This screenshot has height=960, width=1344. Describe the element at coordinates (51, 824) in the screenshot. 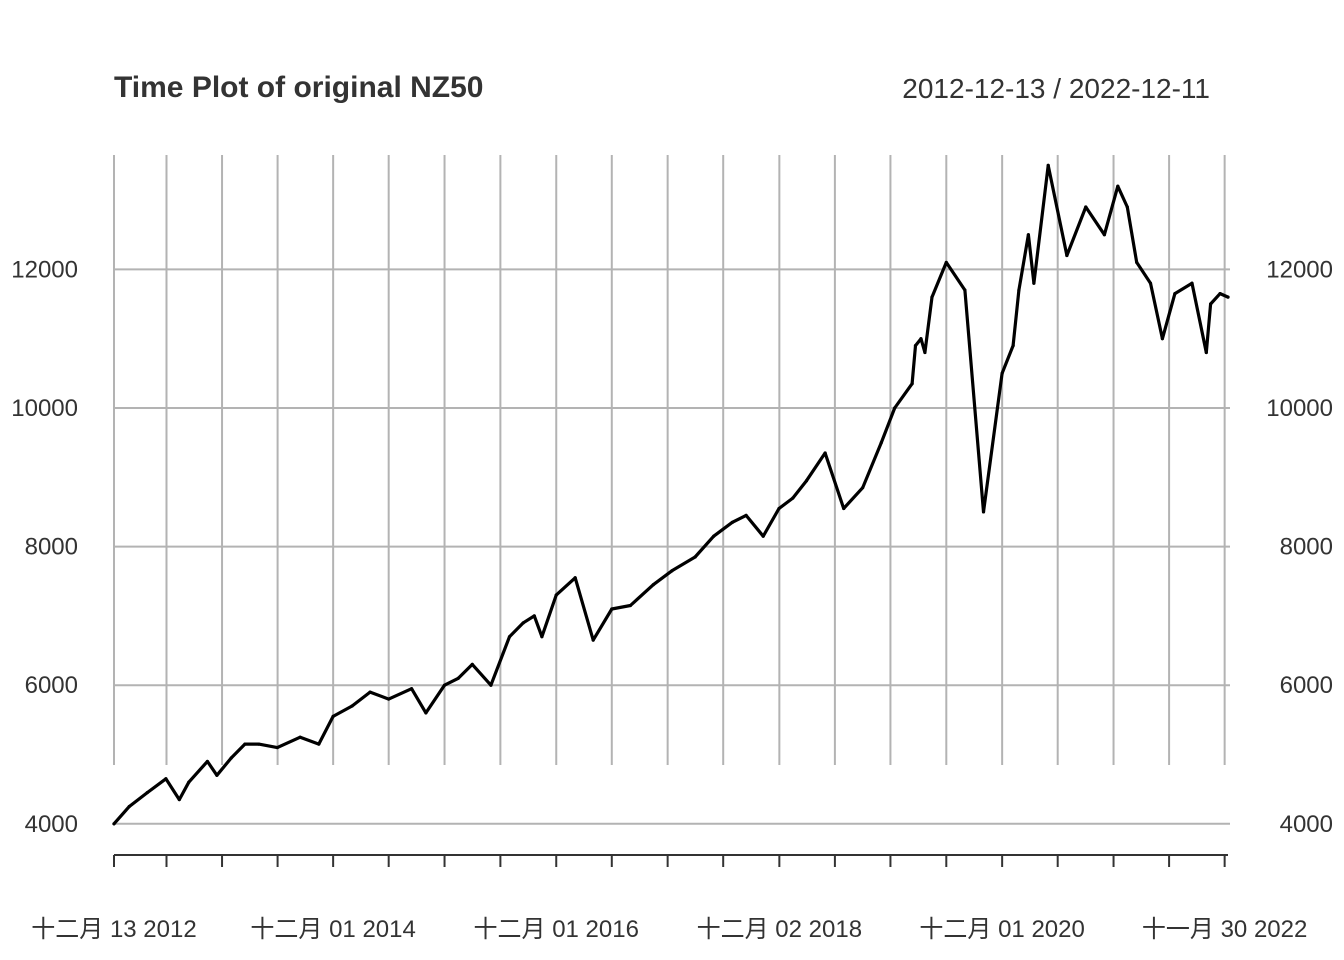

I see `y-tick-left-4000: 4000` at that location.